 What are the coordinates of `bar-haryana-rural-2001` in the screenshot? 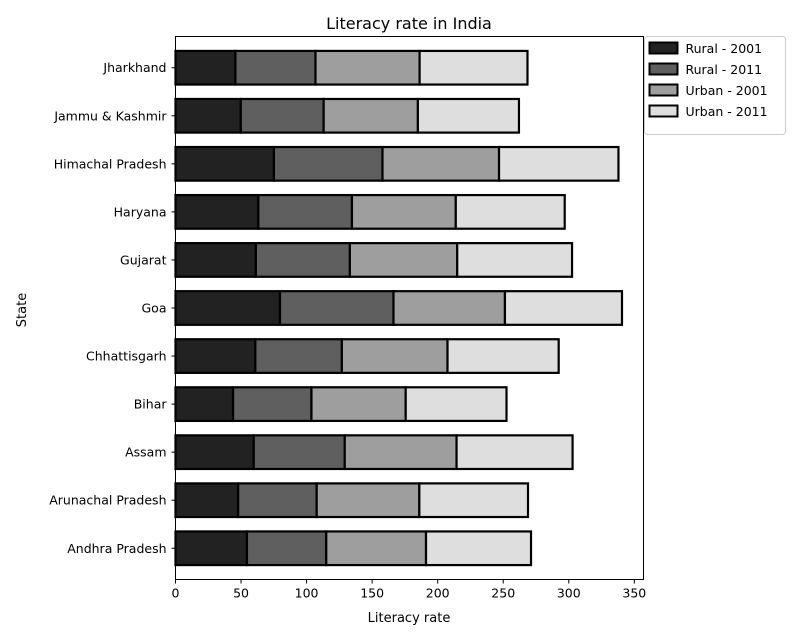 It's located at (217, 211).